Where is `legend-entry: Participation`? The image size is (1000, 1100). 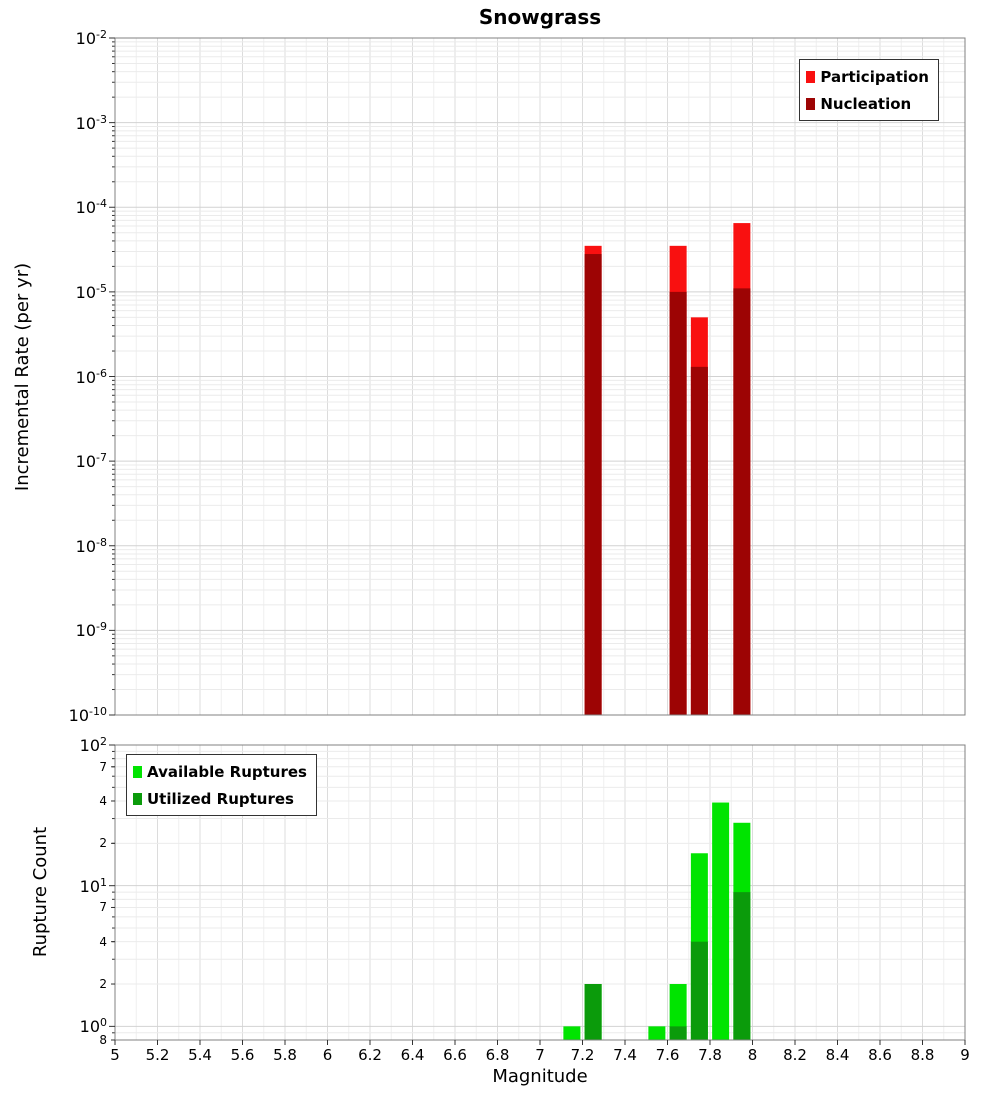
legend-entry: Participation is located at coordinates (867, 76).